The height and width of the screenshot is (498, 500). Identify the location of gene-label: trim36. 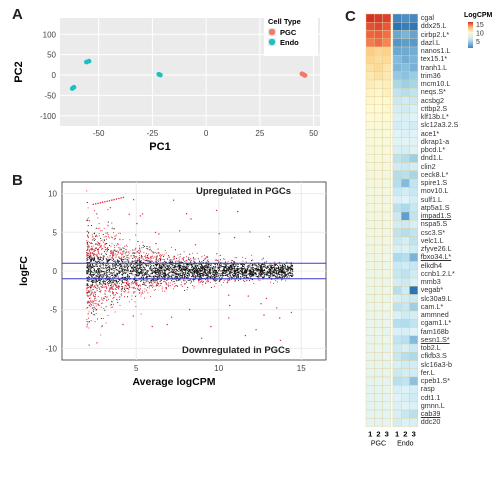
(430, 75).